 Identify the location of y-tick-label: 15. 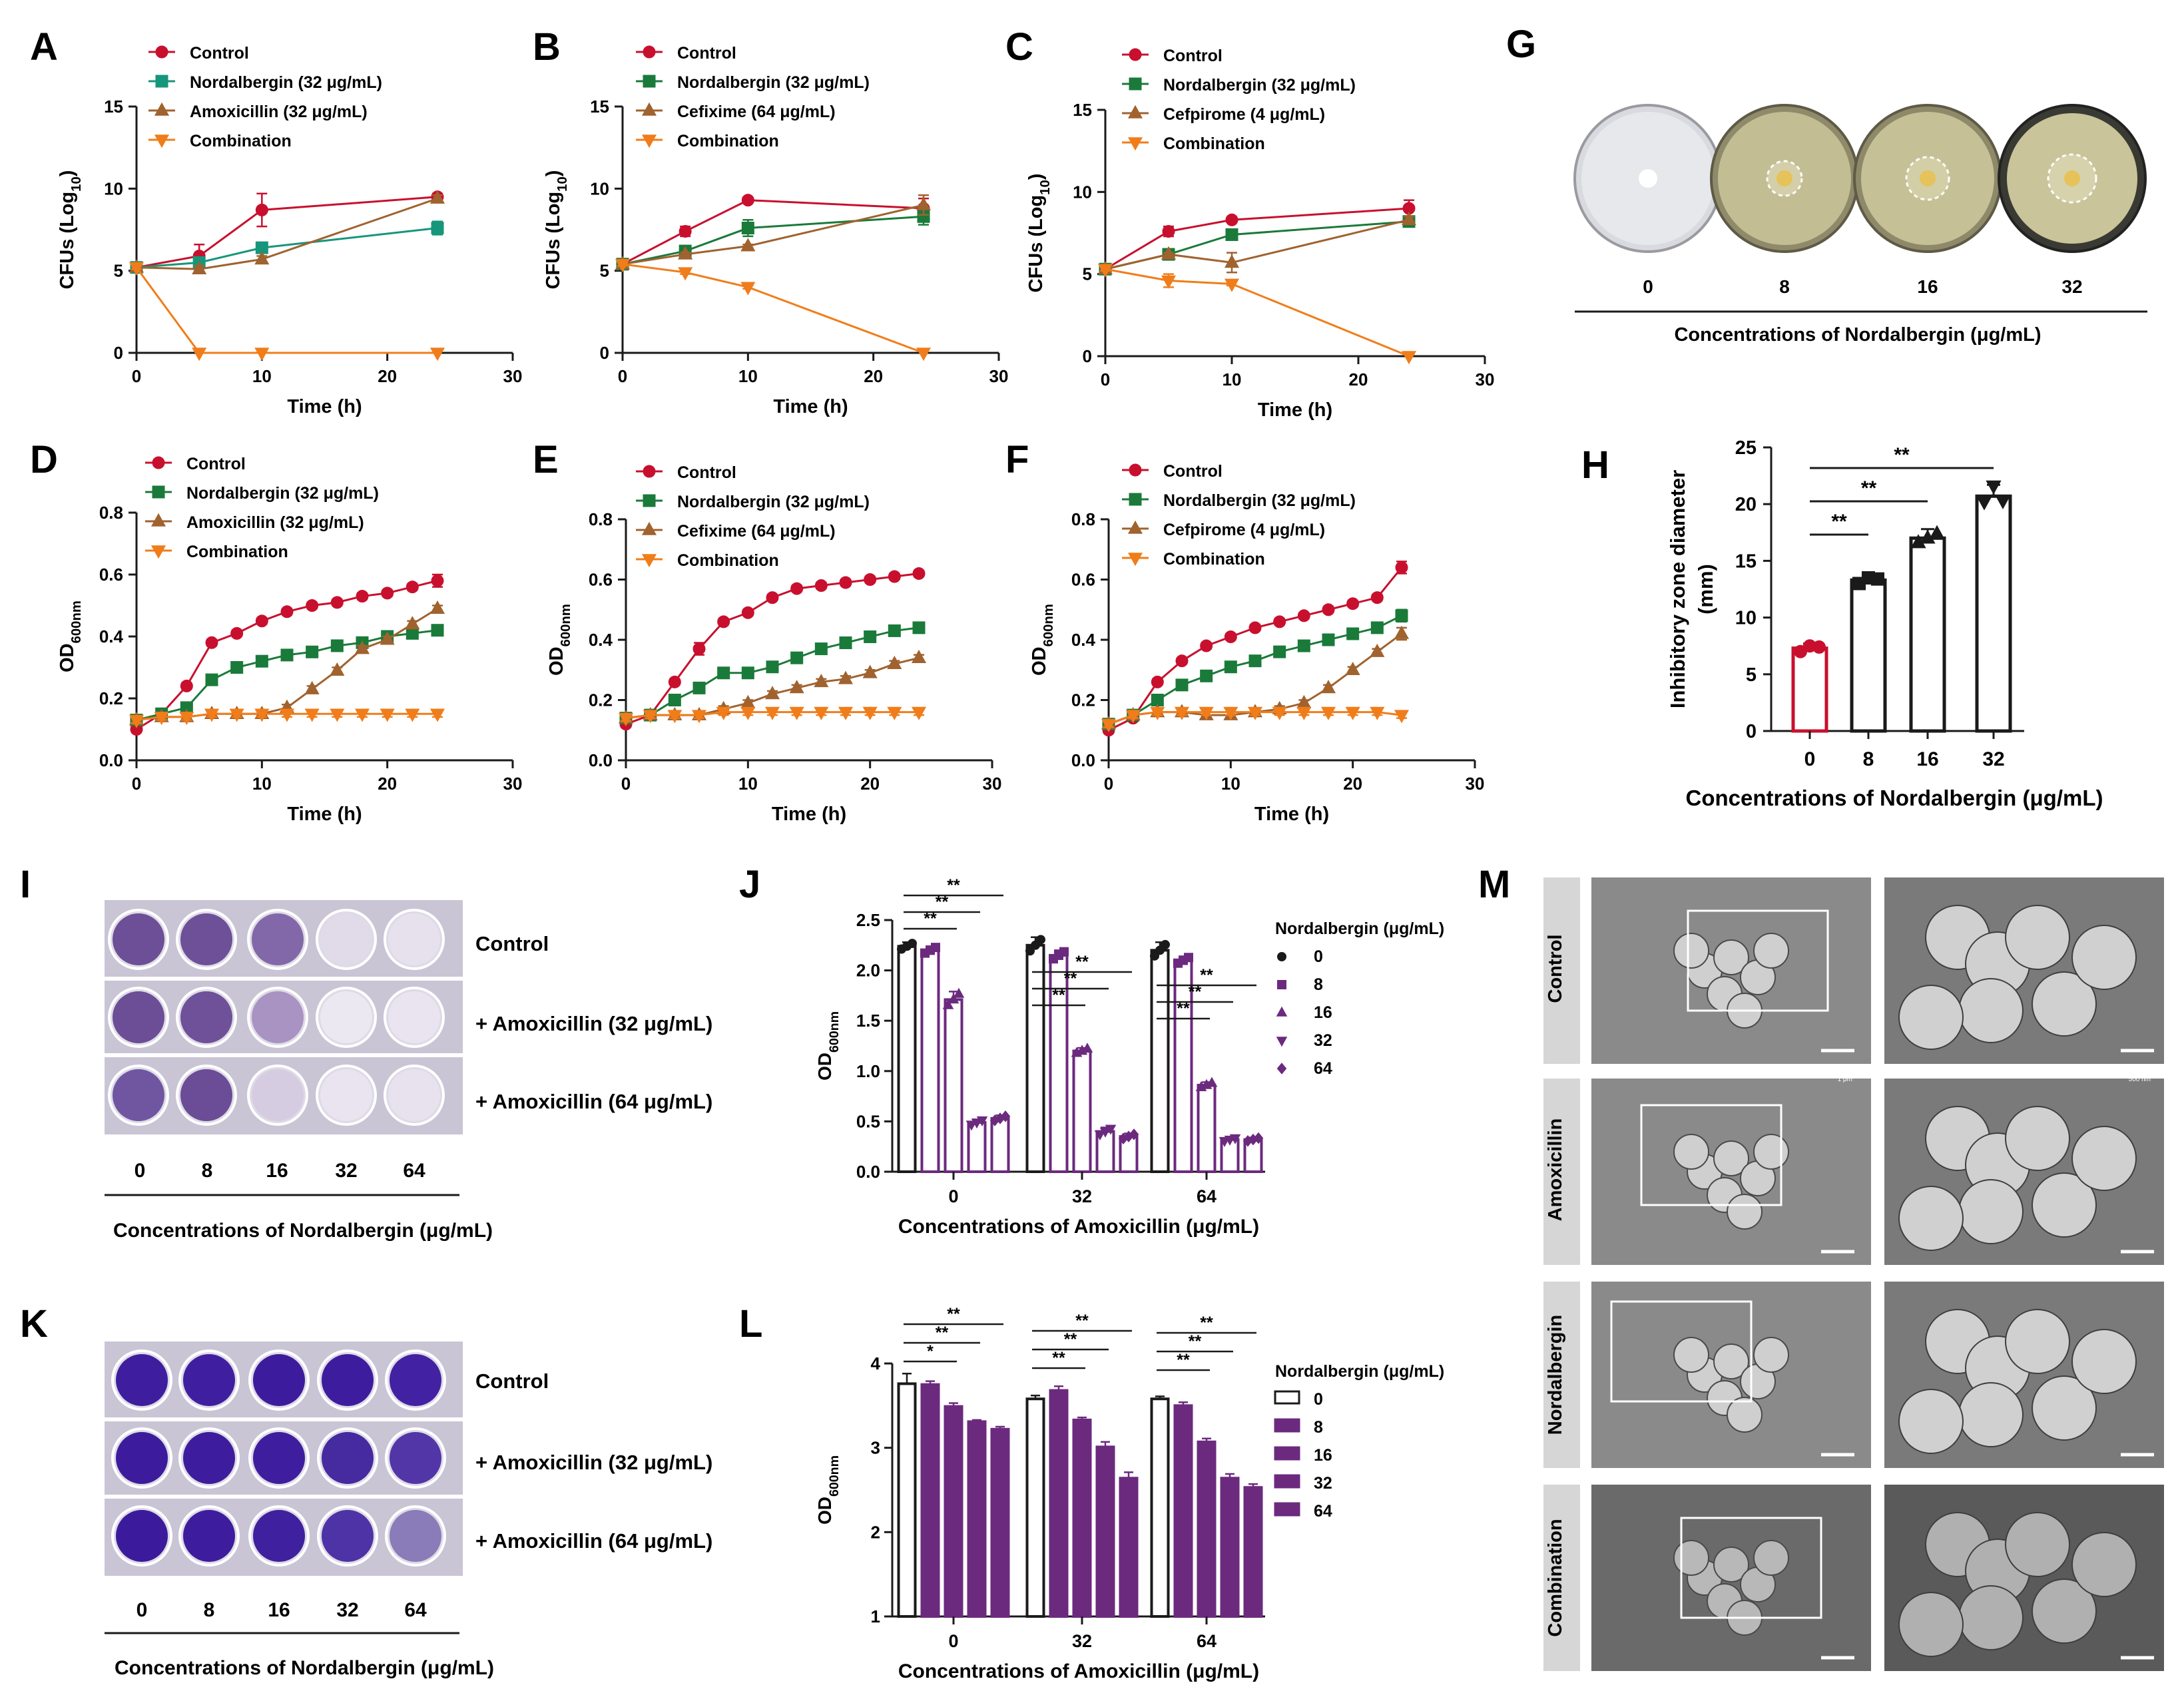
(1082, 110).